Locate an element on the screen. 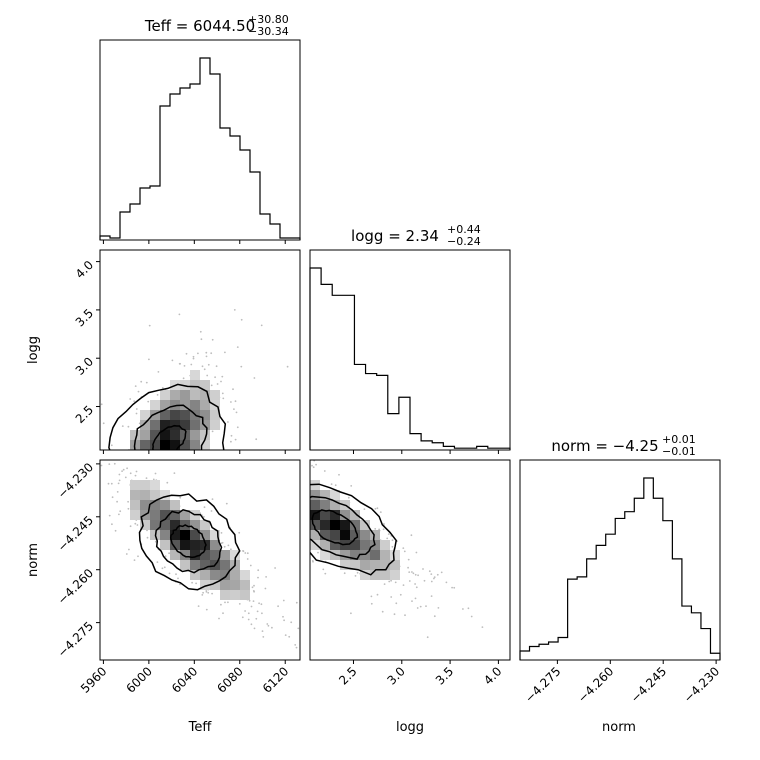  hist-logg-series is located at coordinates (410, 358).